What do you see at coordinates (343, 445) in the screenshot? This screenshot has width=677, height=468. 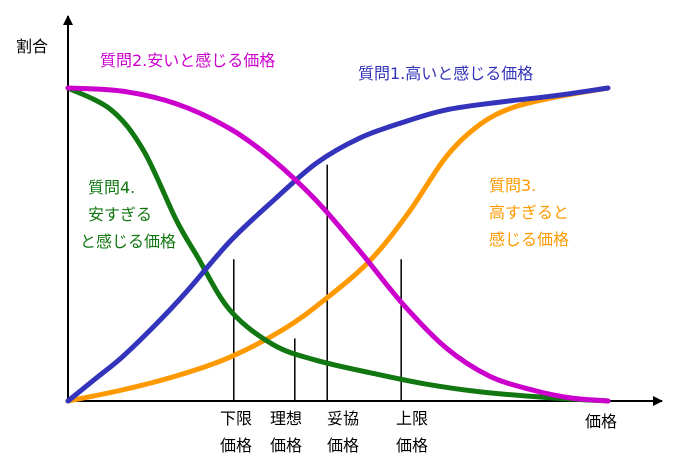 I see `marker-label-compromise-line2: 価格` at bounding box center [343, 445].